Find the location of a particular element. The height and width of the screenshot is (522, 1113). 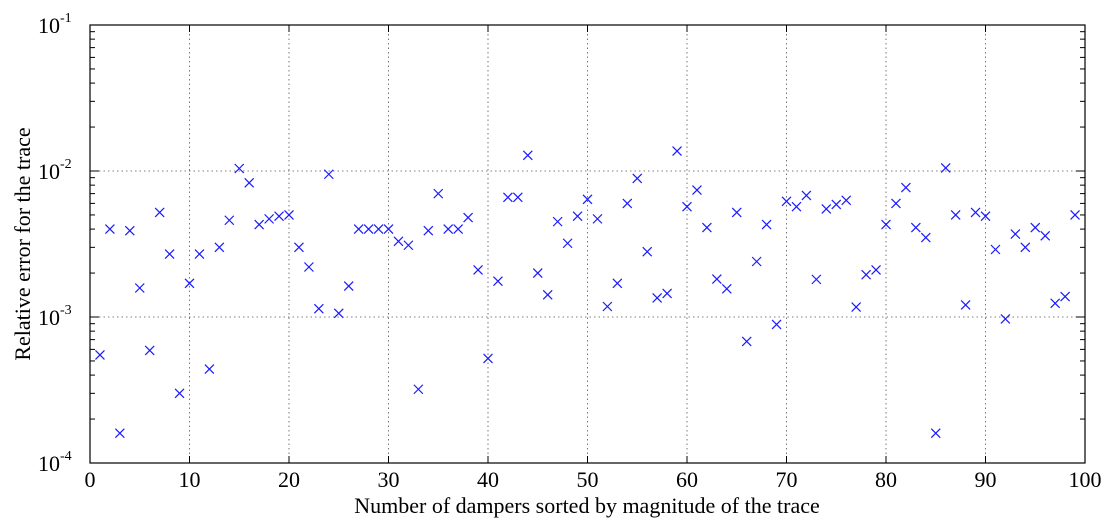

x-tick-labels: 0 10 20 30 40 50 60 70 80 90 100 is located at coordinates (593, 479).